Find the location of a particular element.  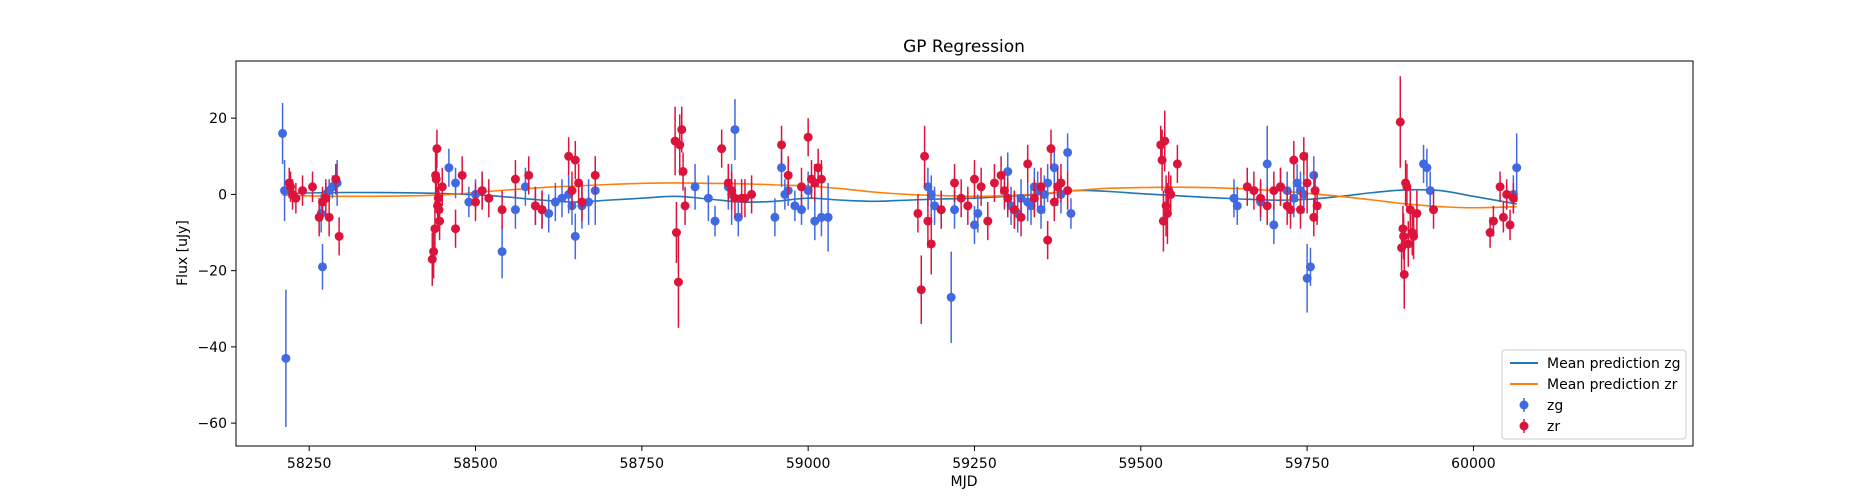

legend-item-zg: zg is located at coordinates (1541, 406).